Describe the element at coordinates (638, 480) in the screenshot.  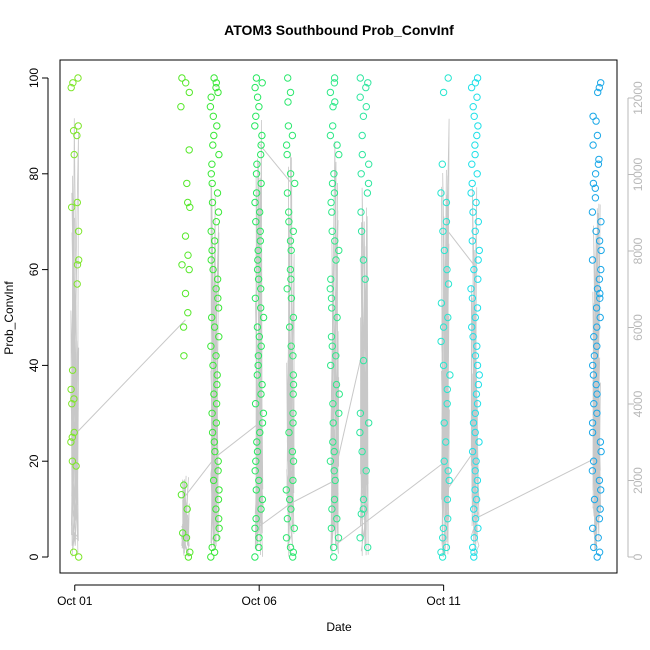
I see `right-tick-label: 2000` at that location.